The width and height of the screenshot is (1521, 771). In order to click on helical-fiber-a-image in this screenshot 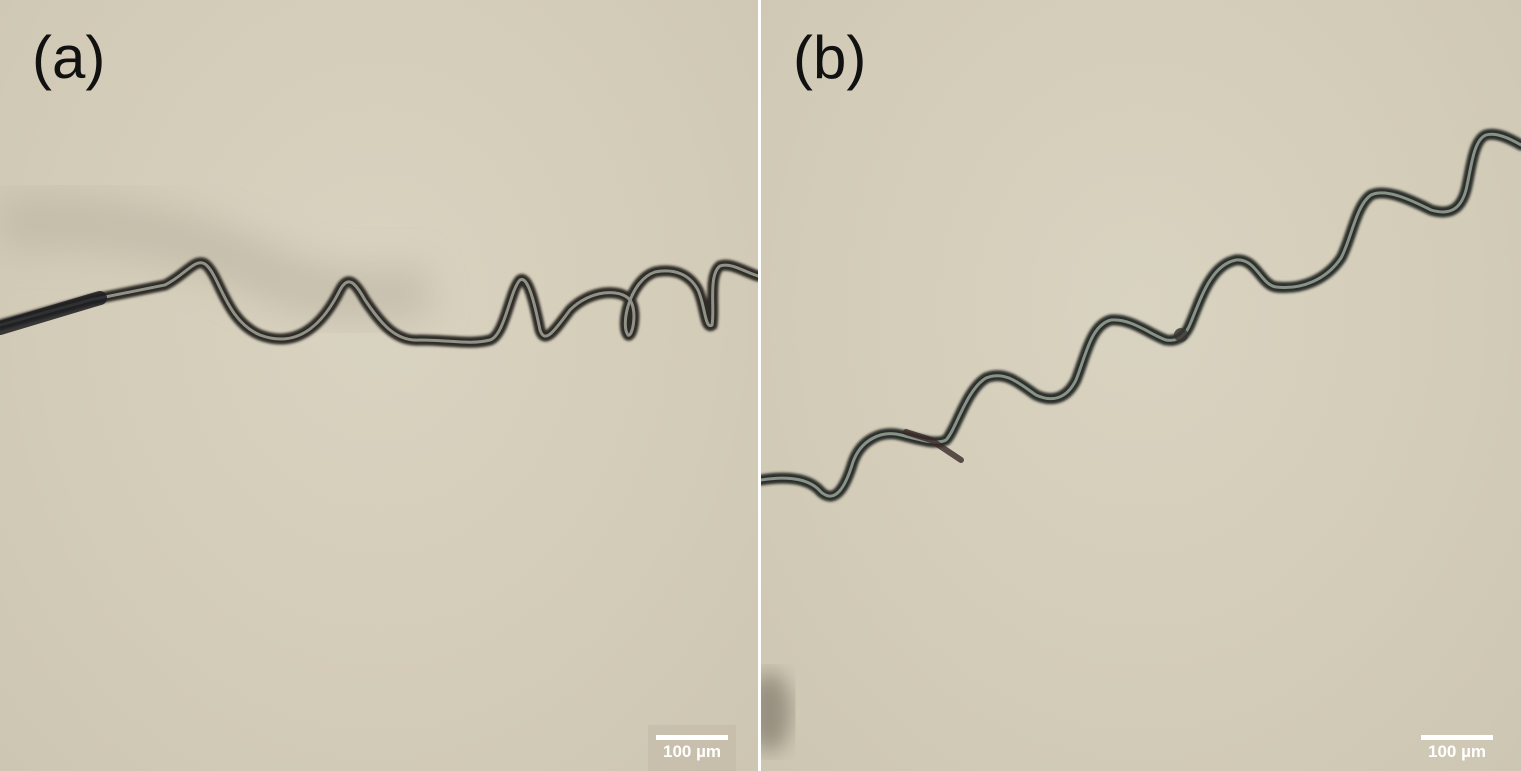, I will do `click(379, 271)`.